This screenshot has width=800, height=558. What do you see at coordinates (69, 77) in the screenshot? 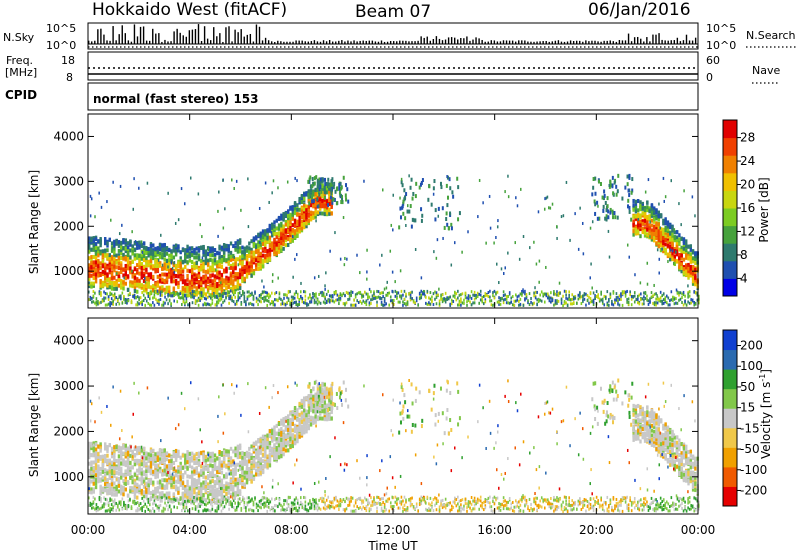
I see `freq-tick-bottom: 8` at bounding box center [69, 77].